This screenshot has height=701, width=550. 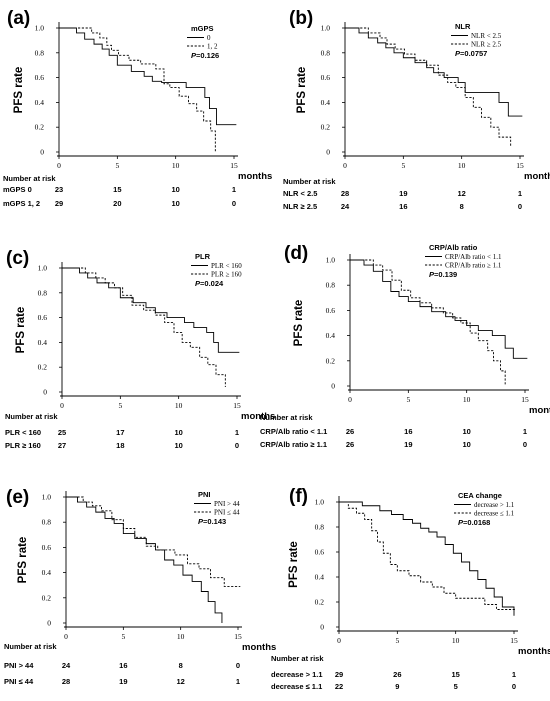 I want to click on legend-title: mGPS, so click(x=202, y=28).